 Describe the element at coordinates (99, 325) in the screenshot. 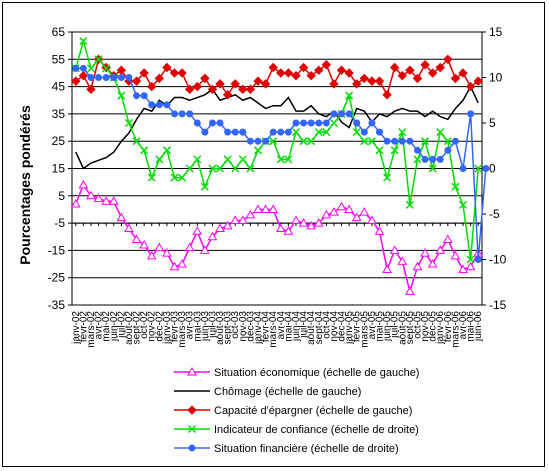

I see `x-tick-label: avr-02` at that location.